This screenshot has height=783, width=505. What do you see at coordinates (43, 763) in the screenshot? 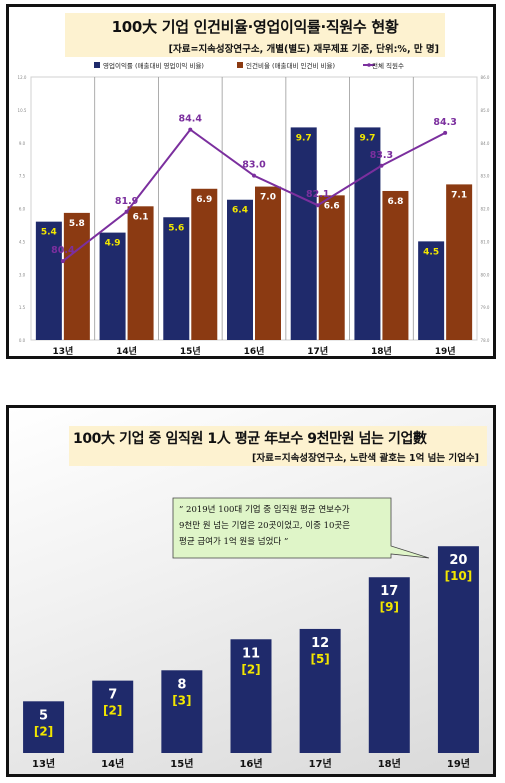
I see `chart2-category-label: 13년` at bounding box center [43, 763].